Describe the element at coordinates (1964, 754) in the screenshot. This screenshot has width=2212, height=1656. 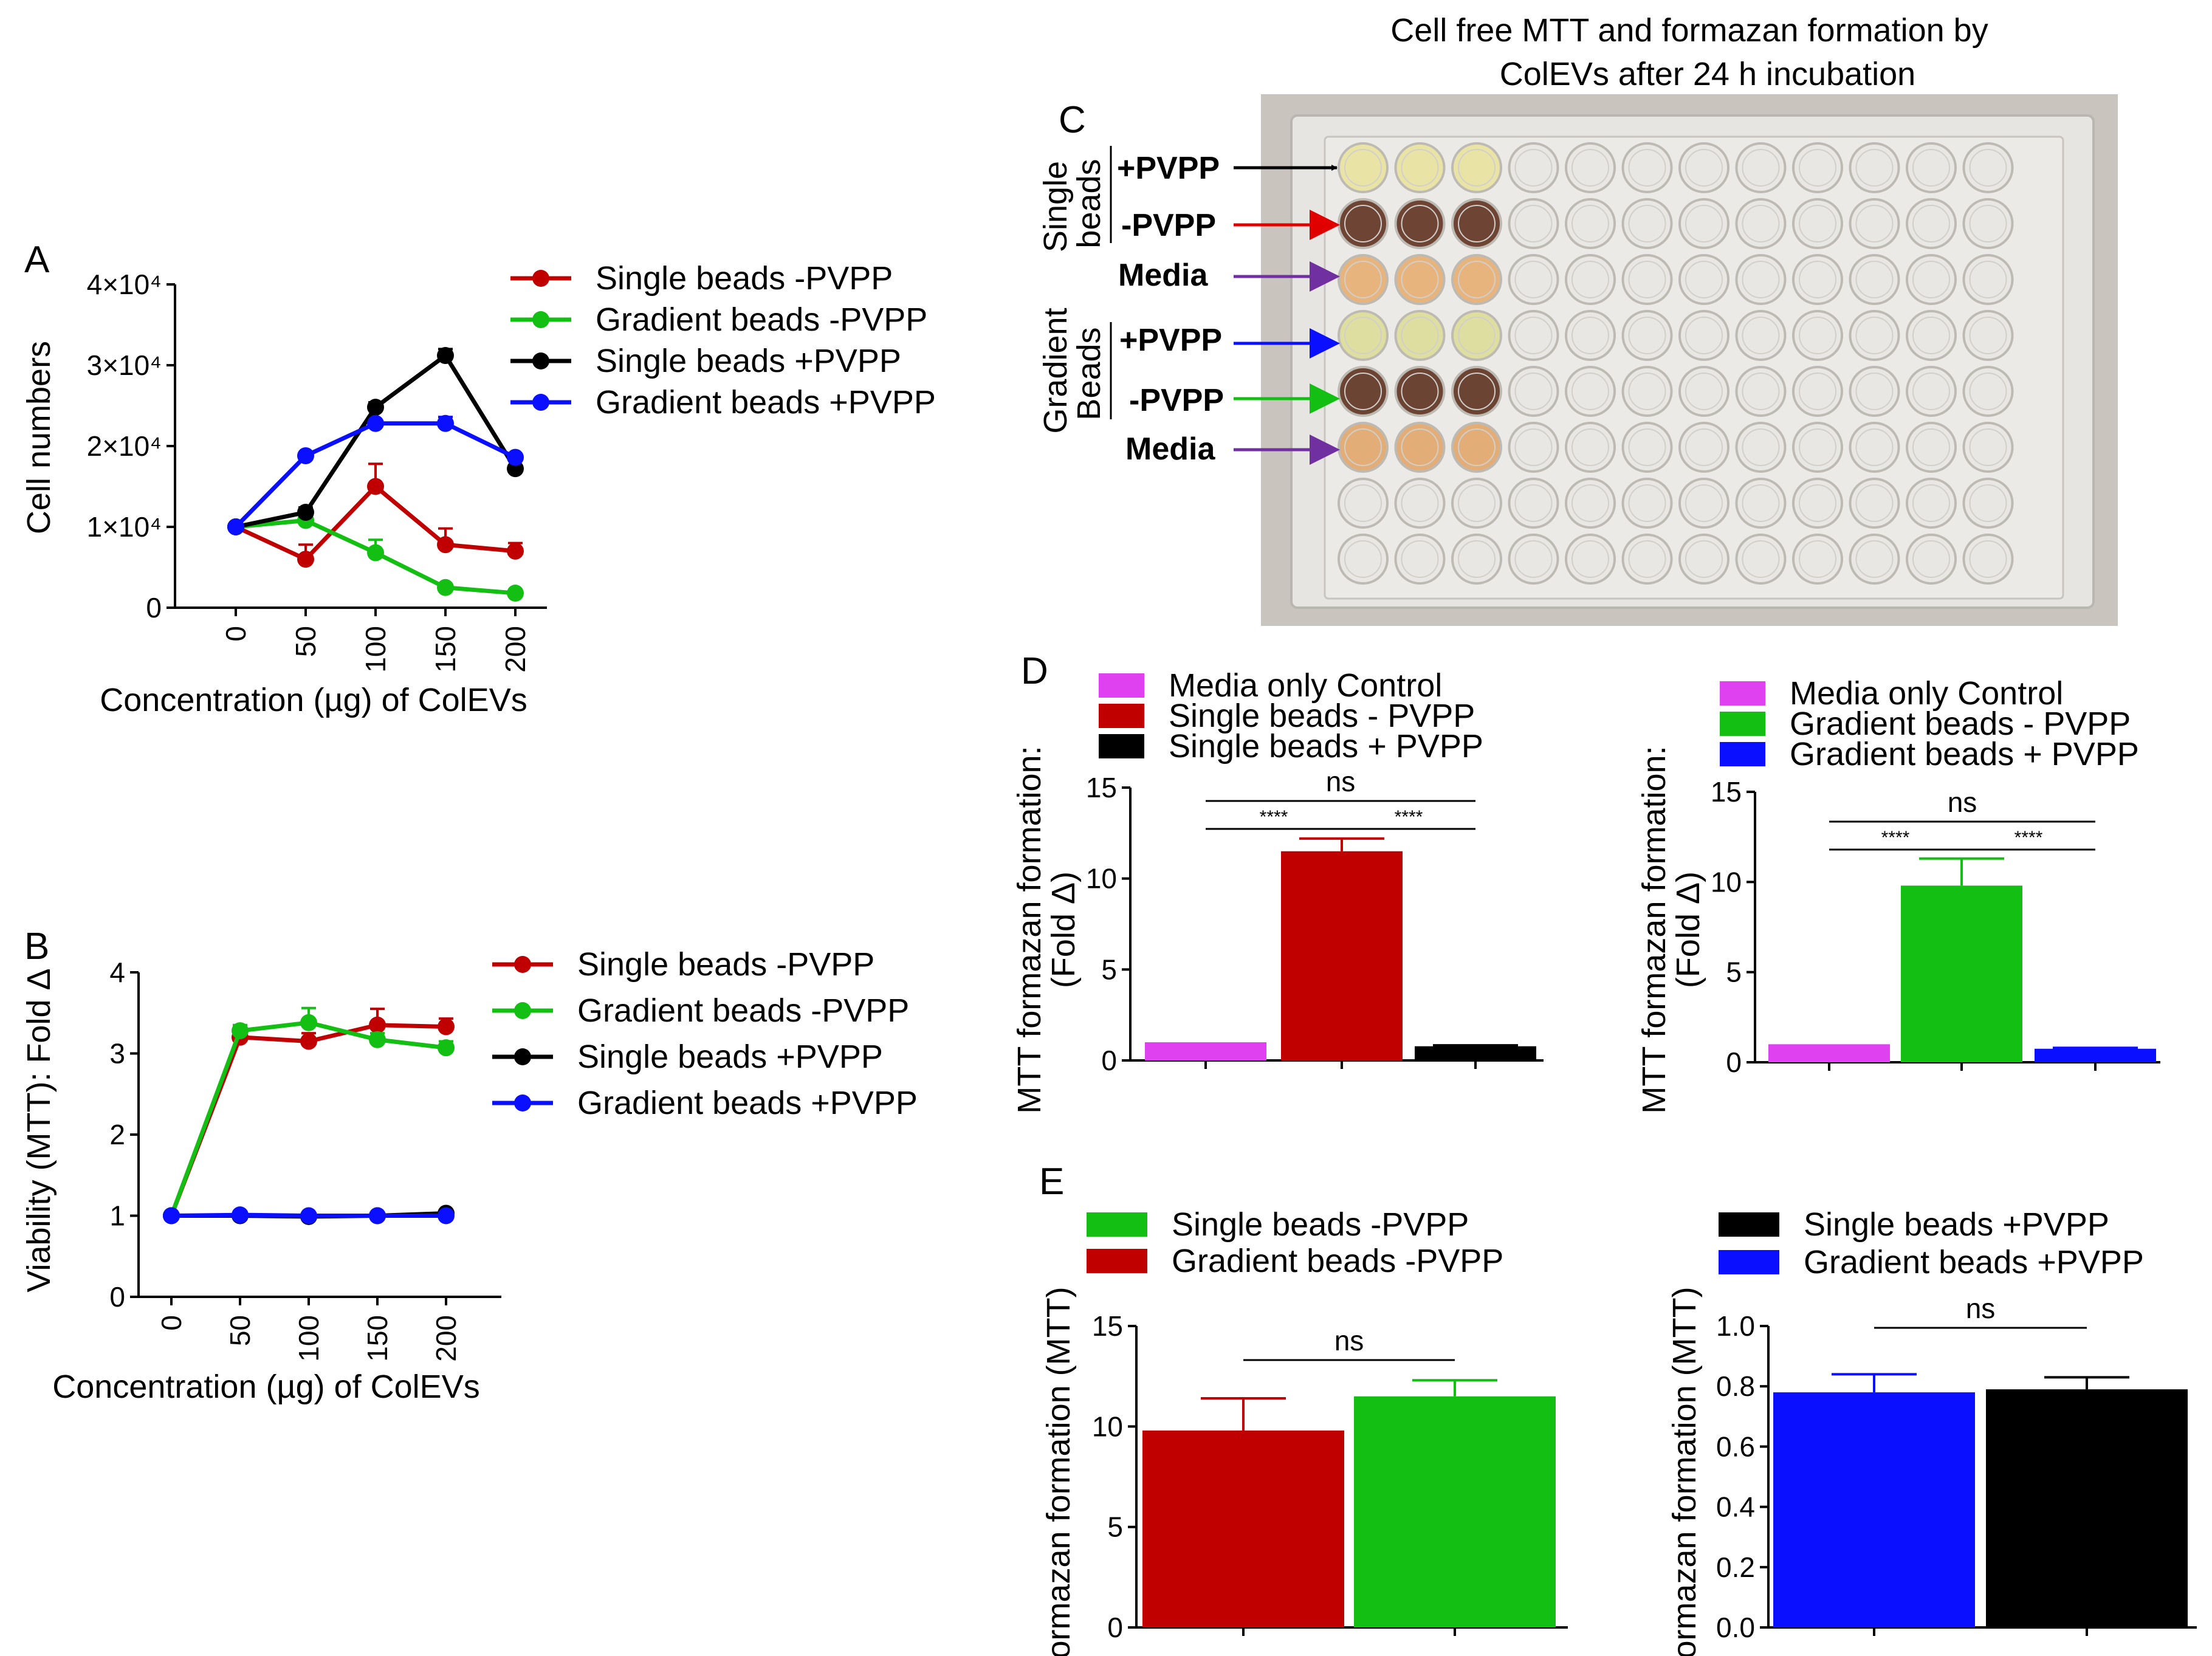
I see `legend-label: Gradient beads + PVPP` at that location.